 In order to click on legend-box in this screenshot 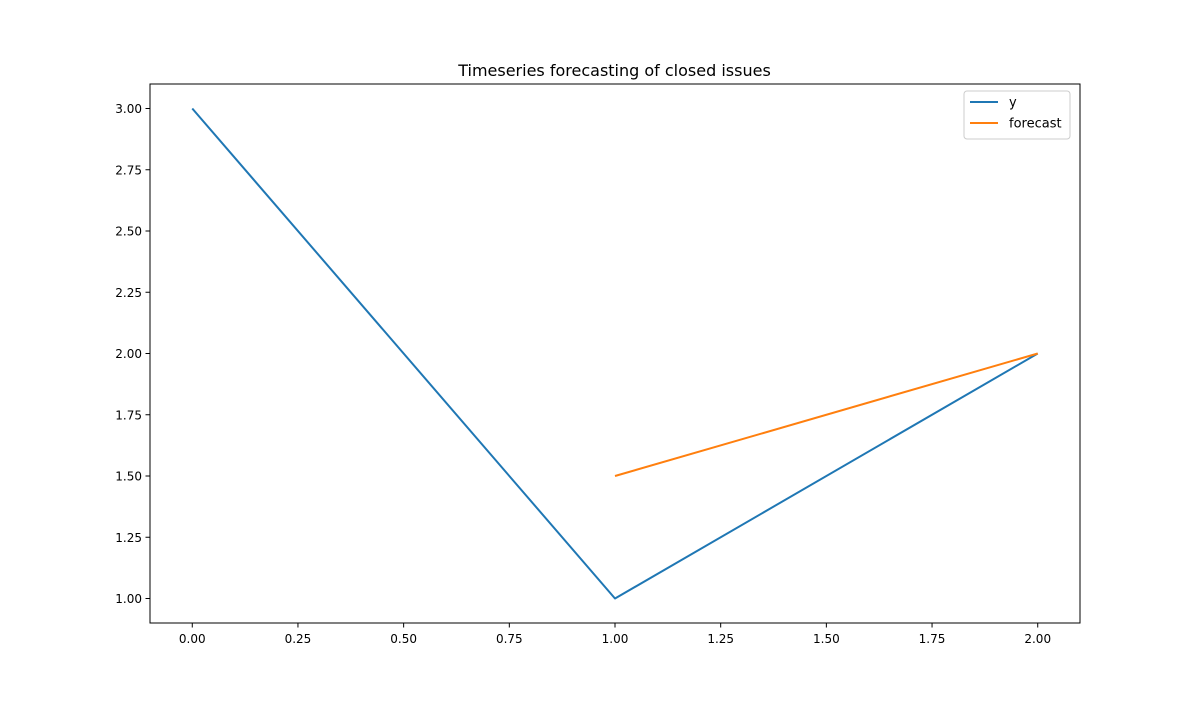, I will do `click(1017, 115)`.